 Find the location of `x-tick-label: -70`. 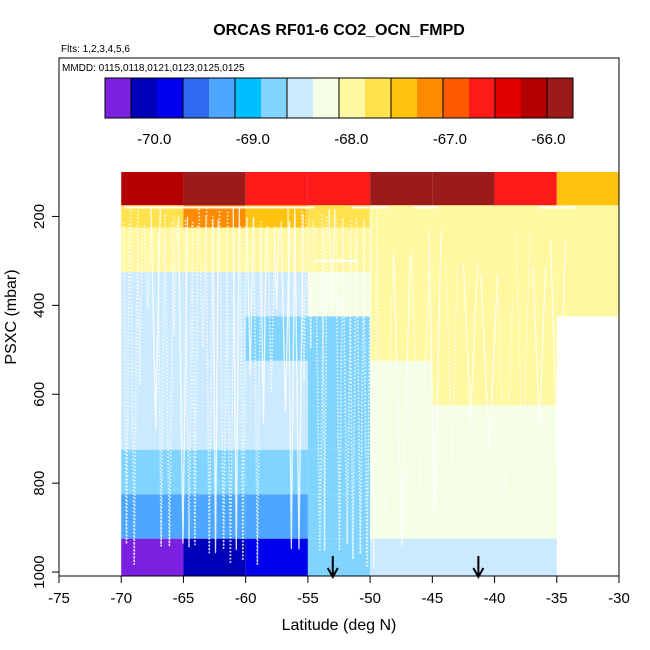

x-tick-label: -70 is located at coordinates (121, 598).